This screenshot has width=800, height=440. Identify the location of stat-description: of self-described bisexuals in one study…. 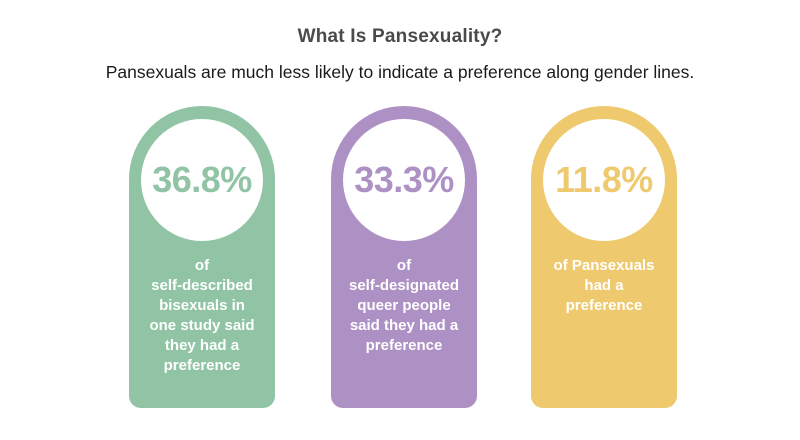
(202, 315).